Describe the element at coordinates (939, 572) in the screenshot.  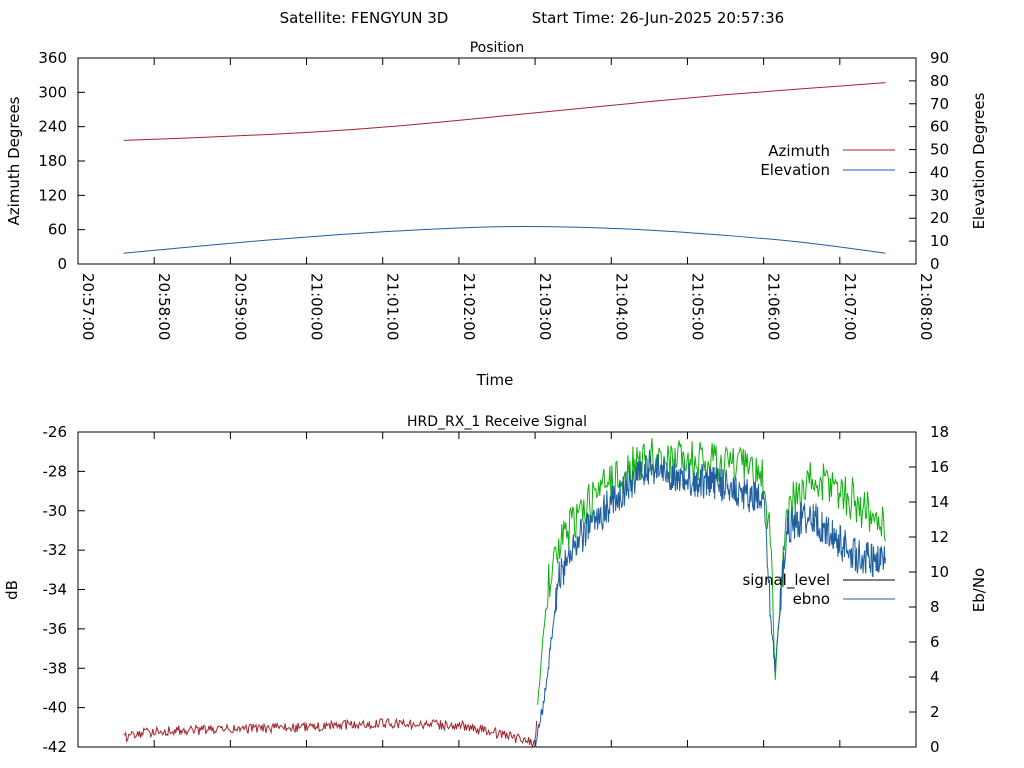
I see `ebno-tick-label: 10` at that location.